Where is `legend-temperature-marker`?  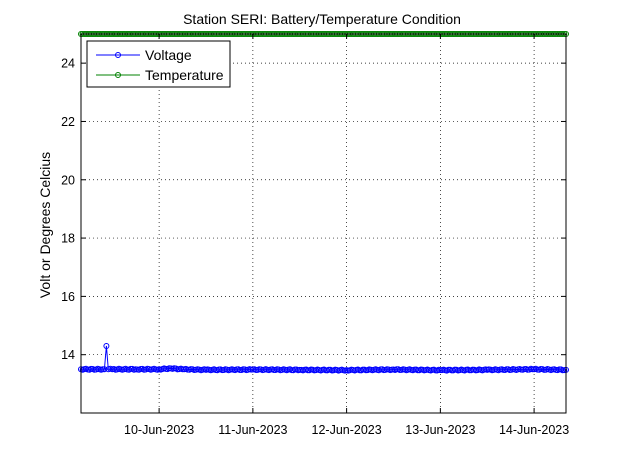
legend-temperature-marker is located at coordinates (118, 75).